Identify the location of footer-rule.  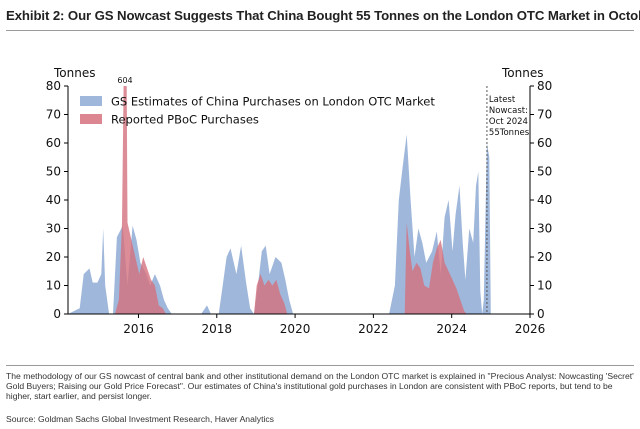
(320, 365).